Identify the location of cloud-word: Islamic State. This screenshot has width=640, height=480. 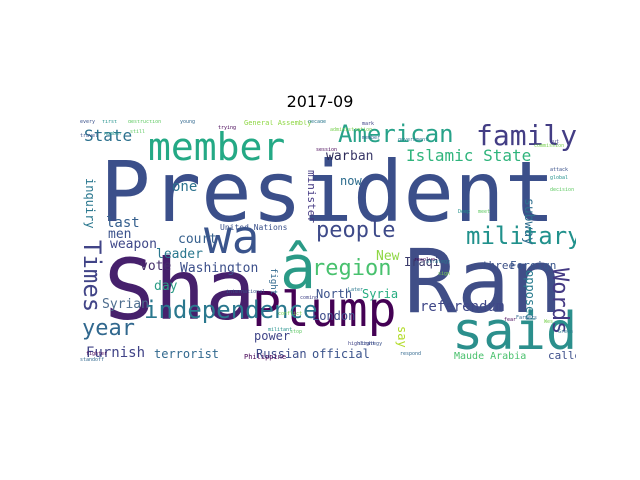
(469, 155).